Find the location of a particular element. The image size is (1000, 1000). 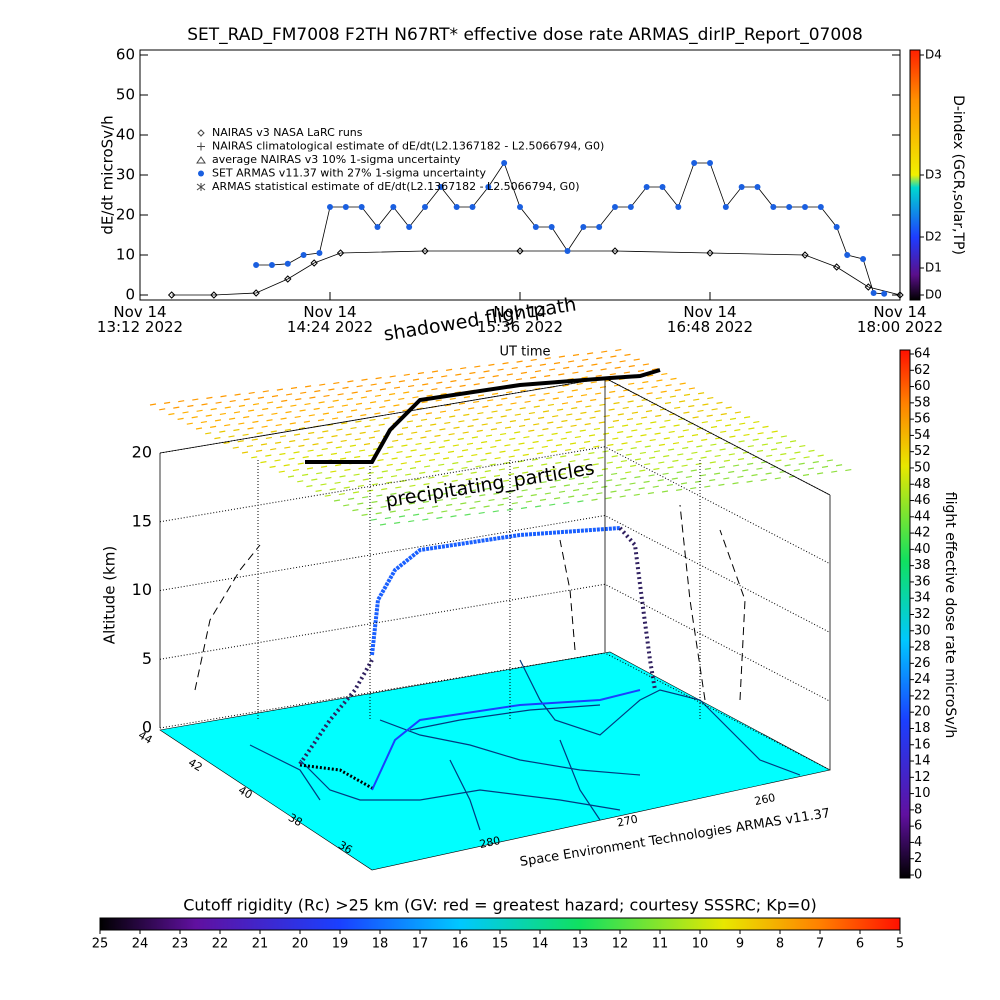

colorbar-tick-label: 9 is located at coordinates (740, 944).